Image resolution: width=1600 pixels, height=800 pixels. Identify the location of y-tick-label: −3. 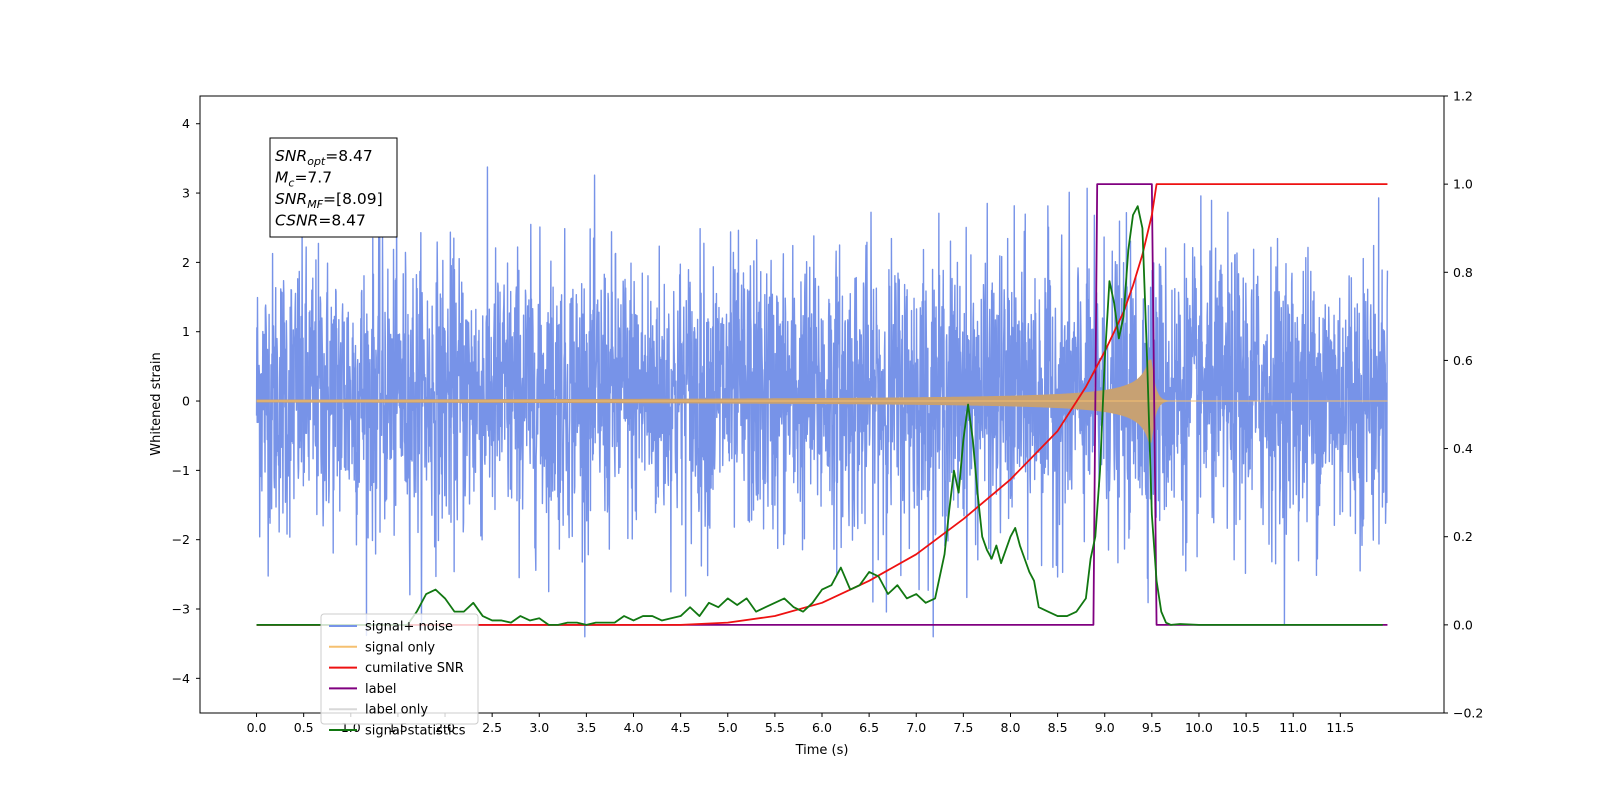
(181, 609).